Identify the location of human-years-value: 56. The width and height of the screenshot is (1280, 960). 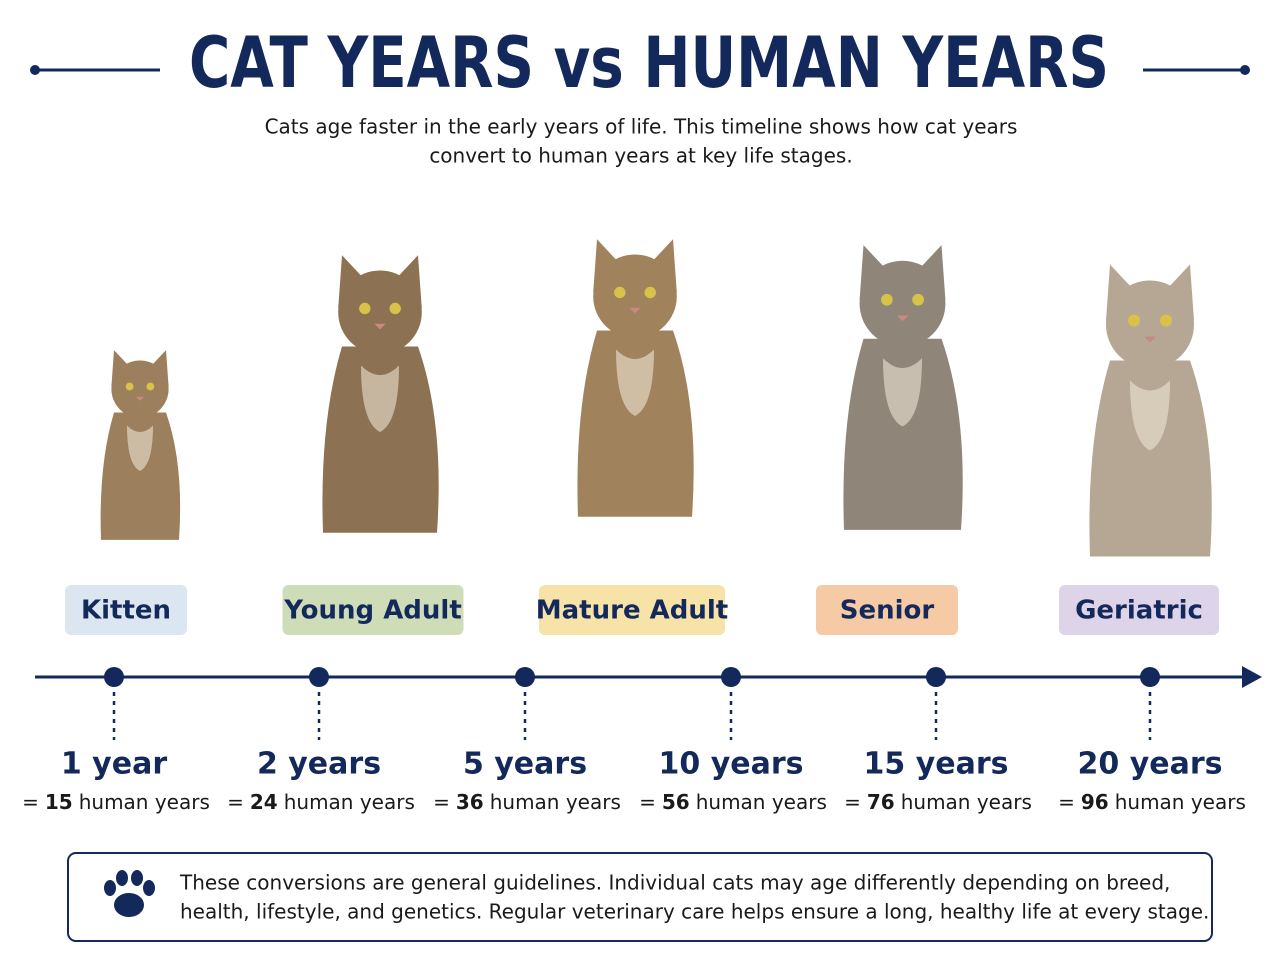
(676, 802).